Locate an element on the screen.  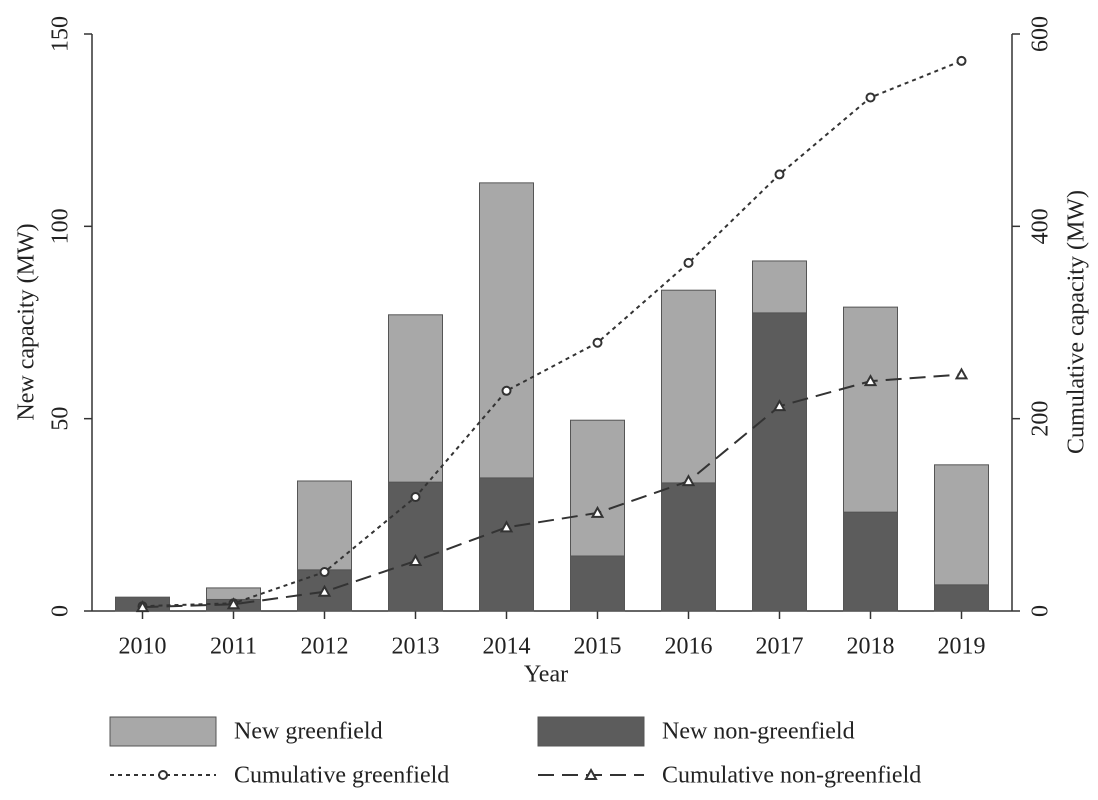
x-tick-label: 2019 is located at coordinates (962, 647).